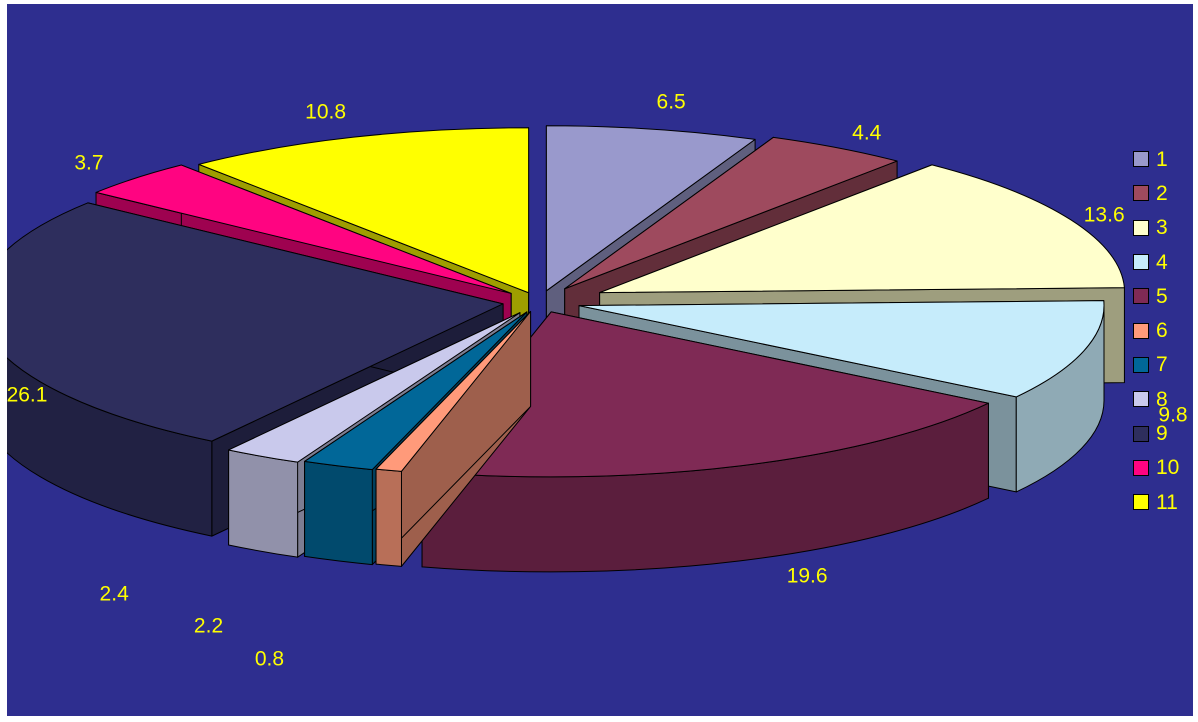  I want to click on legend-label: 8, so click(1162, 399).